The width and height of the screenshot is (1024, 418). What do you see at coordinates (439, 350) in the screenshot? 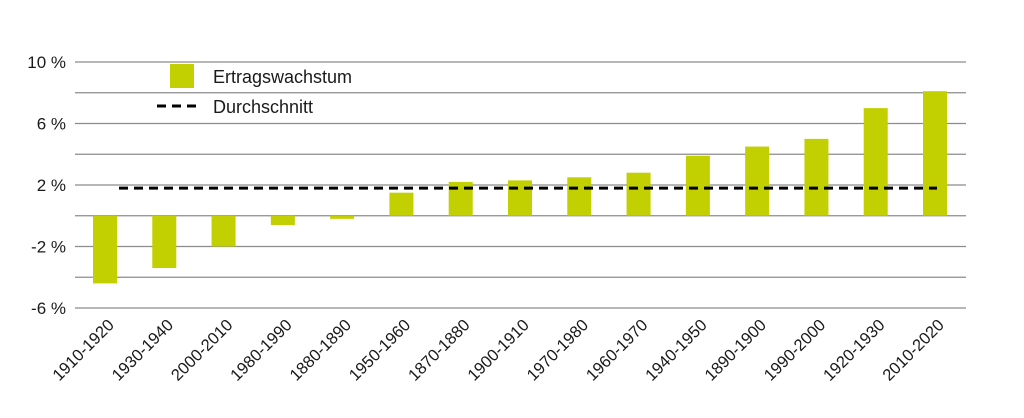
I see `x-category-label: 1870-1880` at bounding box center [439, 350].